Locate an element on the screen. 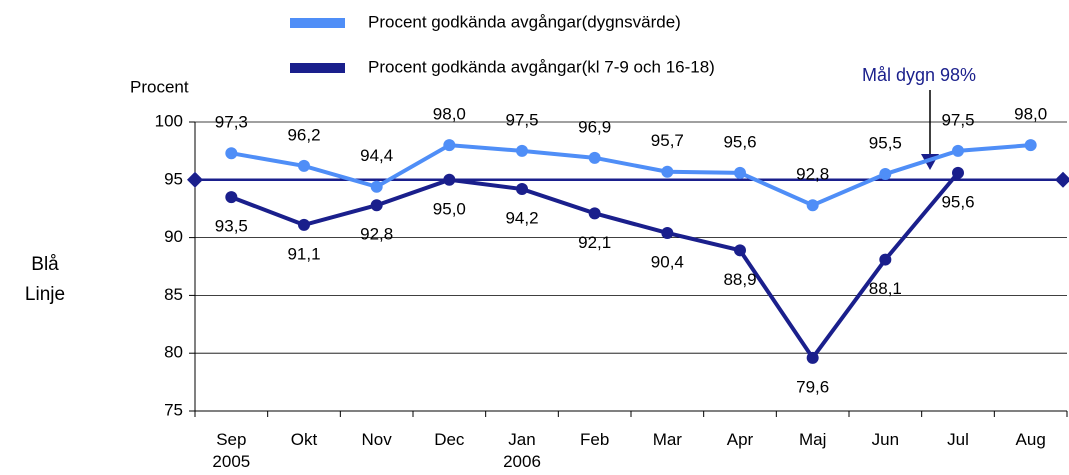 This screenshot has height=475, width=1069. x-tick-label: Apr is located at coordinates (740, 439).